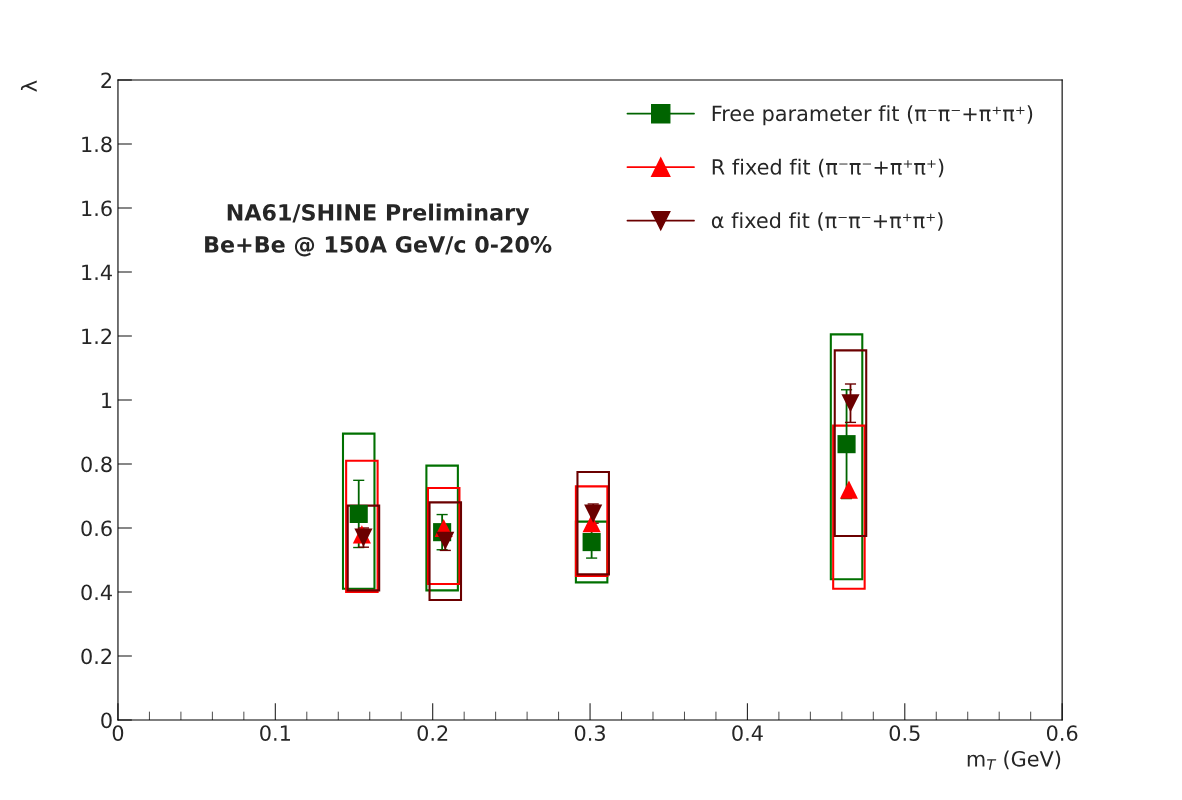 This screenshot has width=1182, height=800. Describe the element at coordinates (589, 733) in the screenshot. I see `x-tick-label: 0.3` at that location.